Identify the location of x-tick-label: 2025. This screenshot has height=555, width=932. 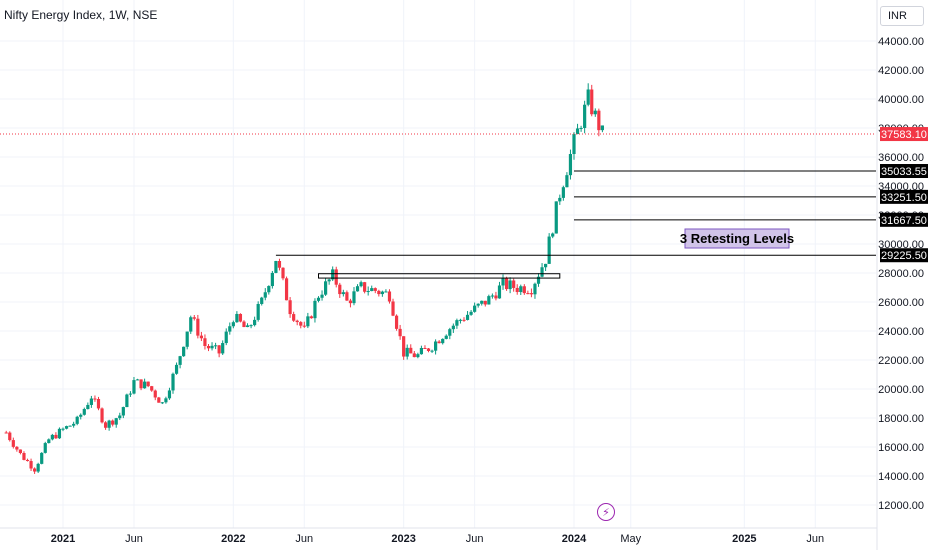
(744, 539).